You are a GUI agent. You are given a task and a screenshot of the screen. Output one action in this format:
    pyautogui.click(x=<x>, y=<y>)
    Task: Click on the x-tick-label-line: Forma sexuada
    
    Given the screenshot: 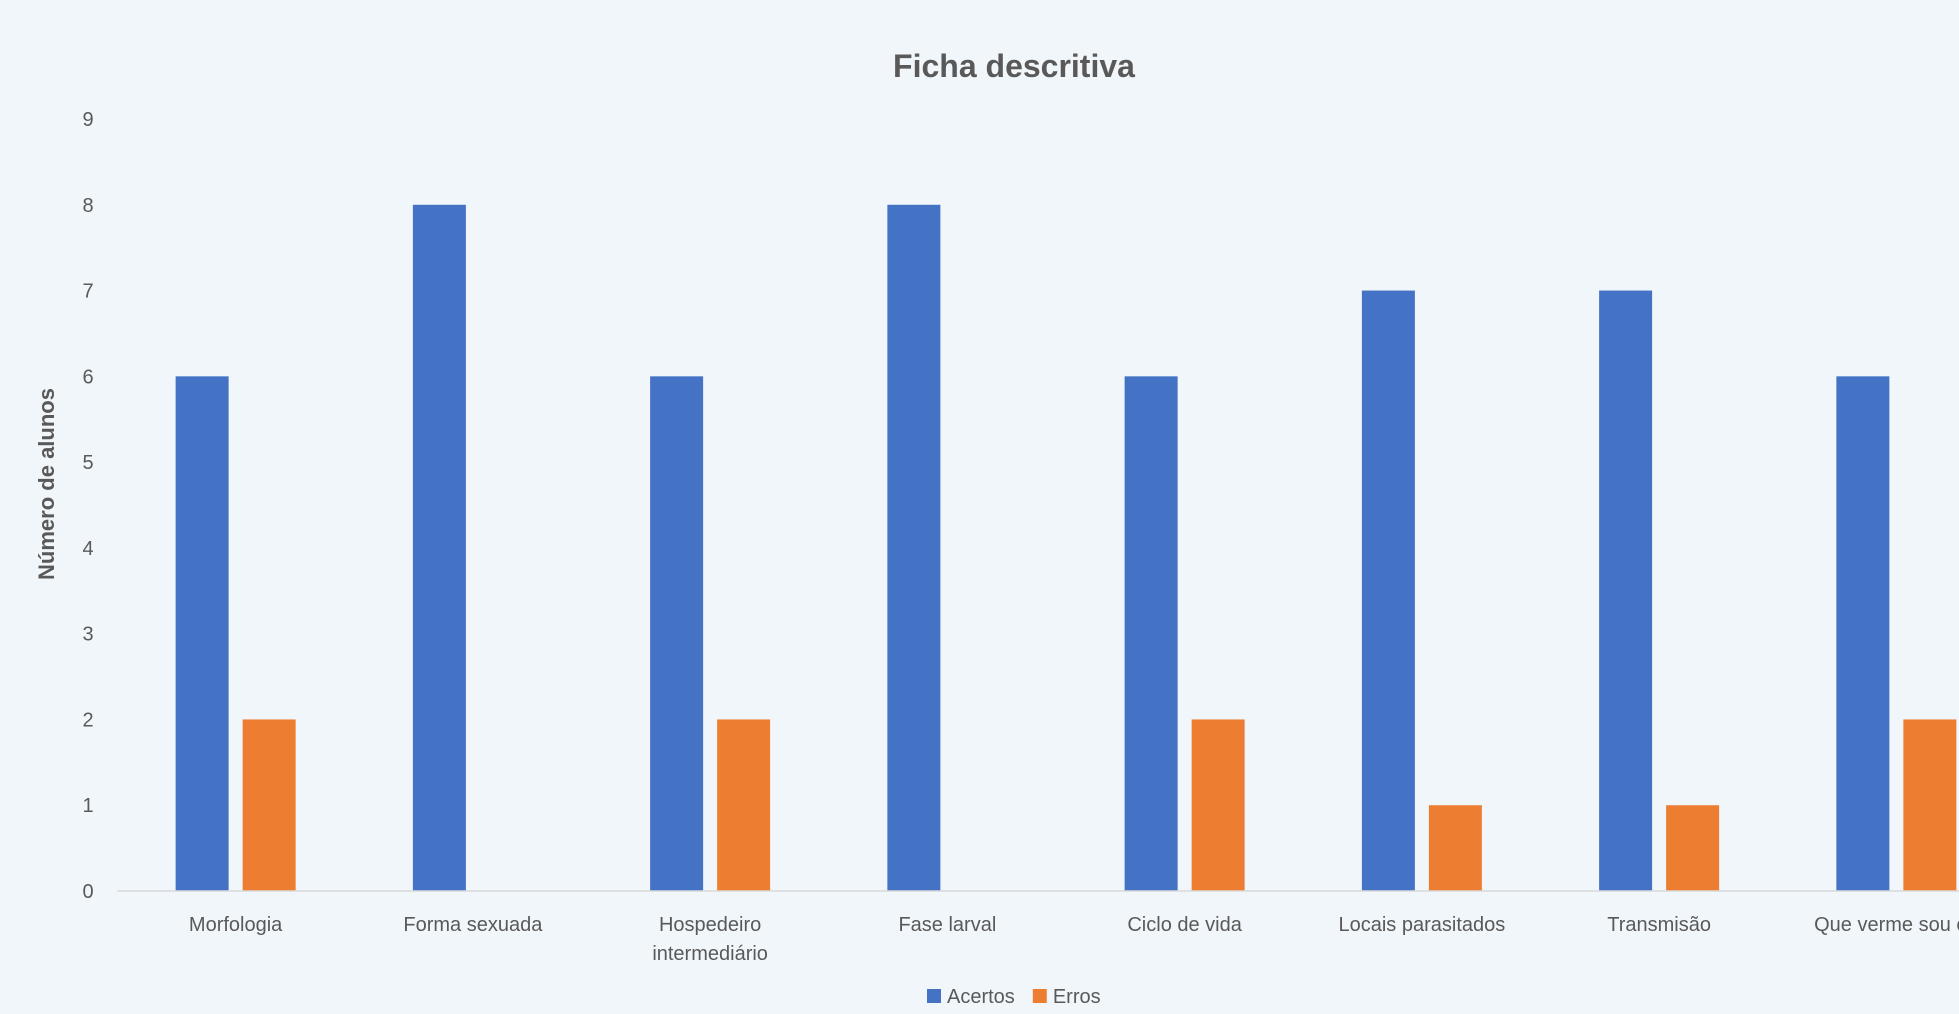 What is the action you would take?
    pyautogui.click(x=473, y=925)
    